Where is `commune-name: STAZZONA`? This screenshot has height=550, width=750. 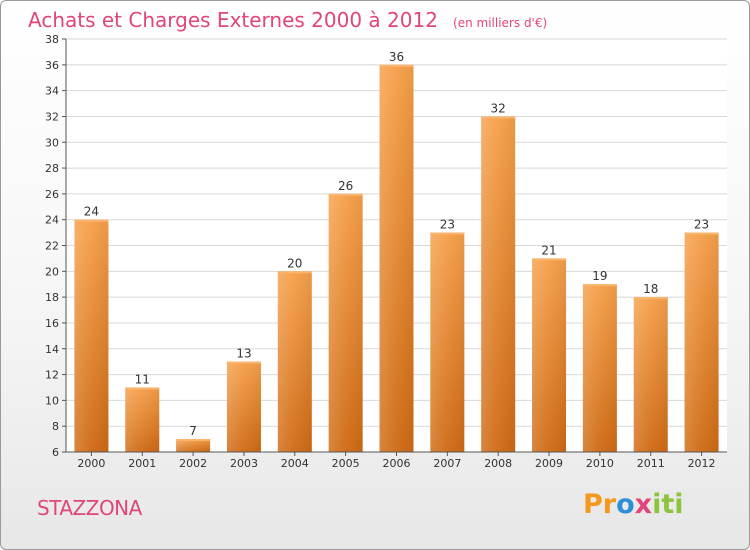 commune-name: STAZZONA is located at coordinates (89, 508).